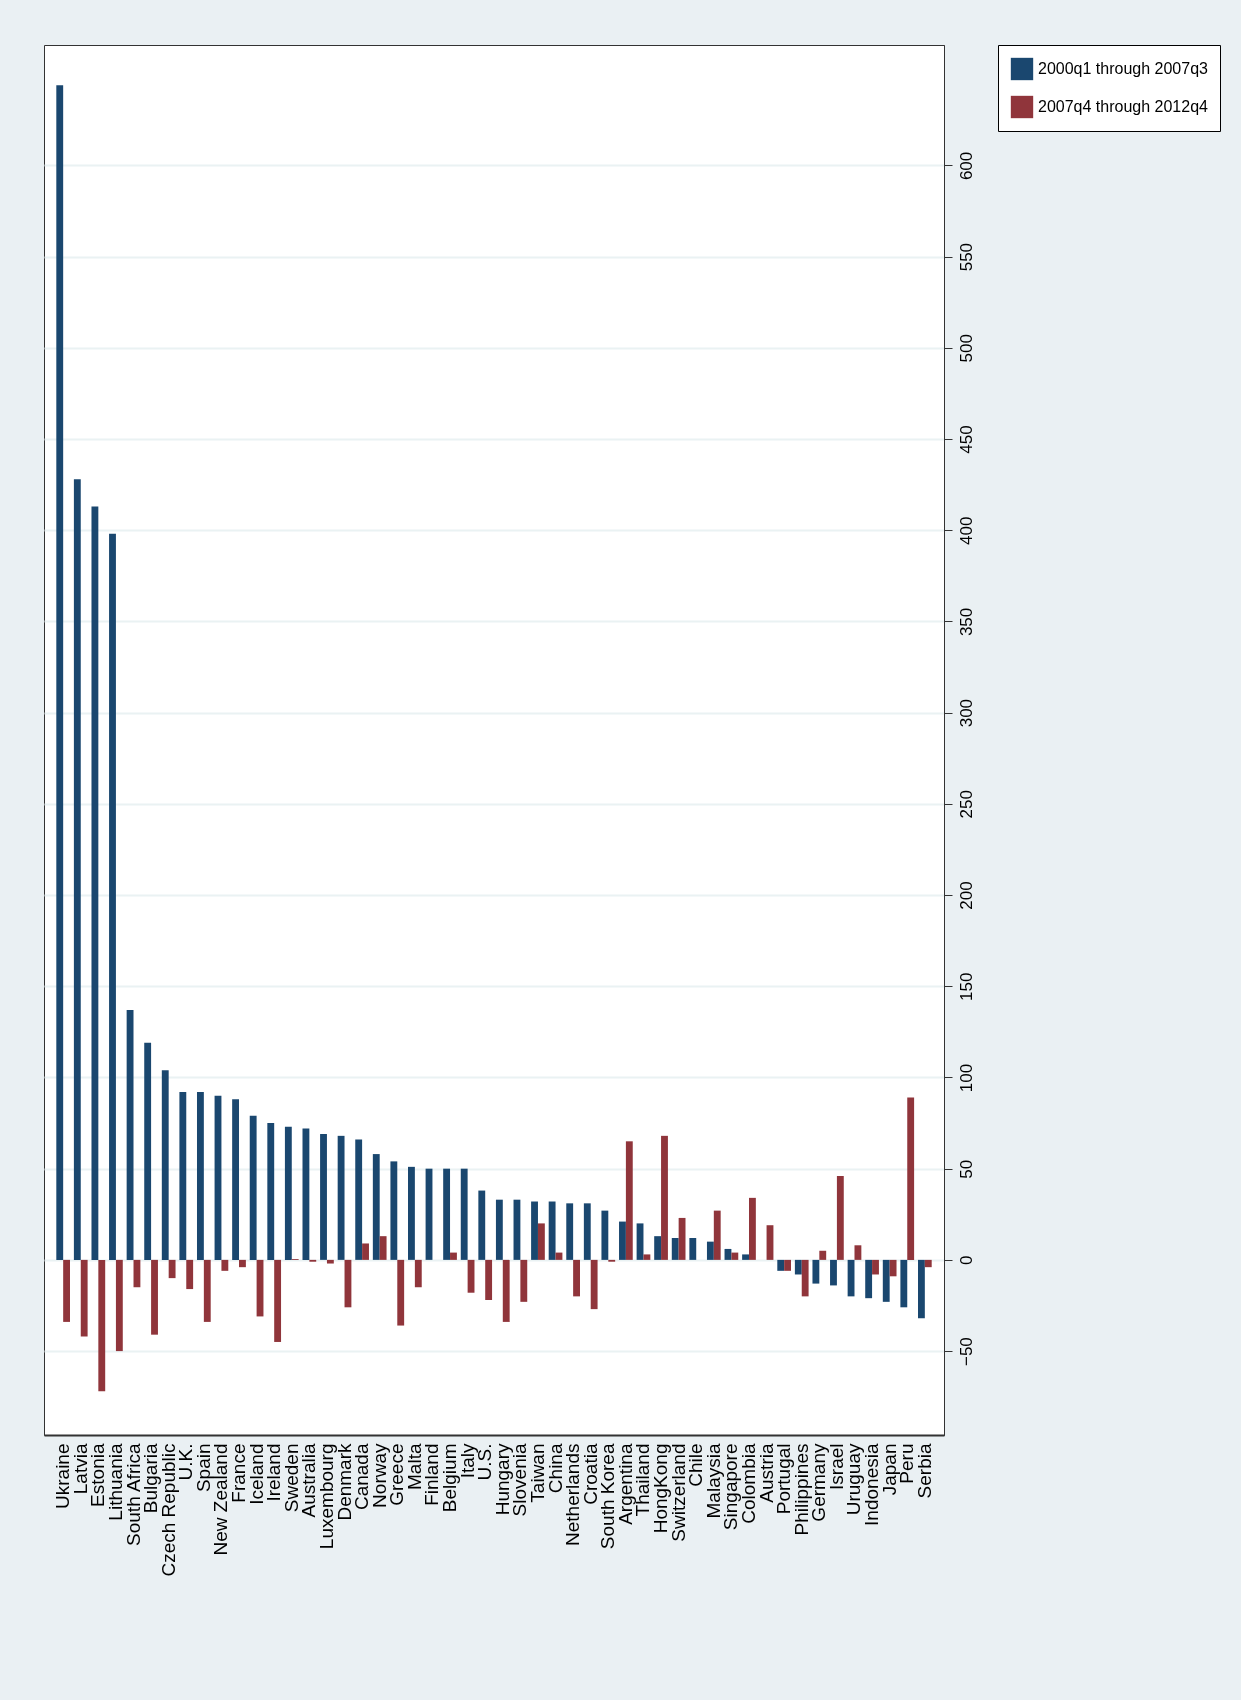 Image resolution: width=1241 pixels, height=1700 pixels. What do you see at coordinates (966, 895) in the screenshot?
I see `y-tick-label: 200` at bounding box center [966, 895].